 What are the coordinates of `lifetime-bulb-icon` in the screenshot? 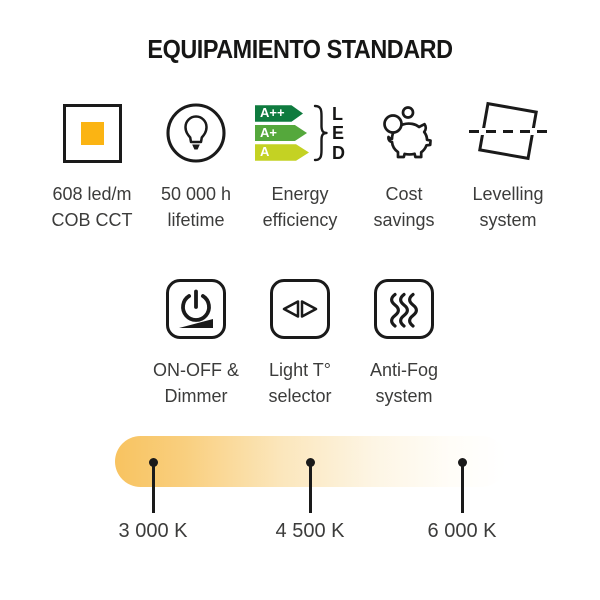 It's located at (196, 133).